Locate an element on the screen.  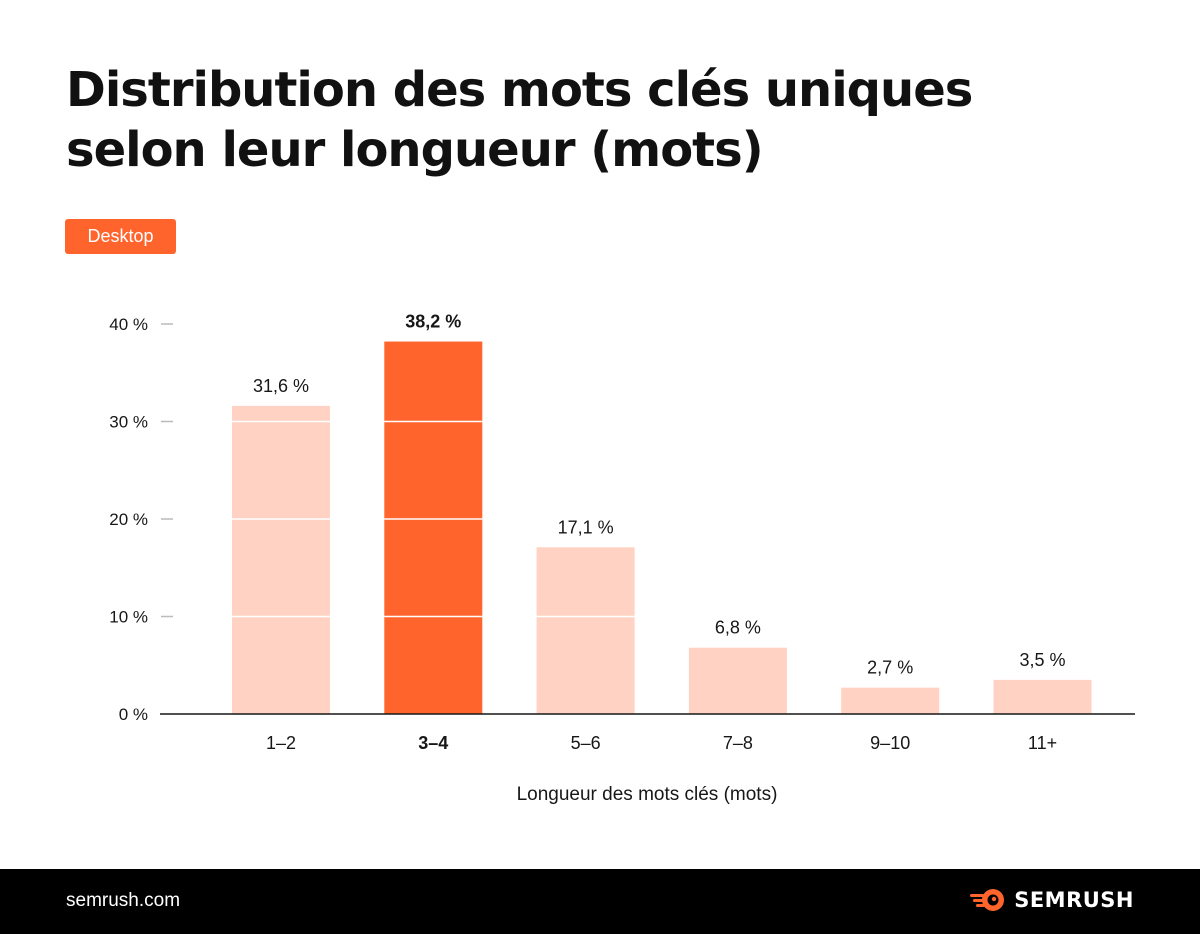
y-tick-label: 10 % is located at coordinates (128, 617).